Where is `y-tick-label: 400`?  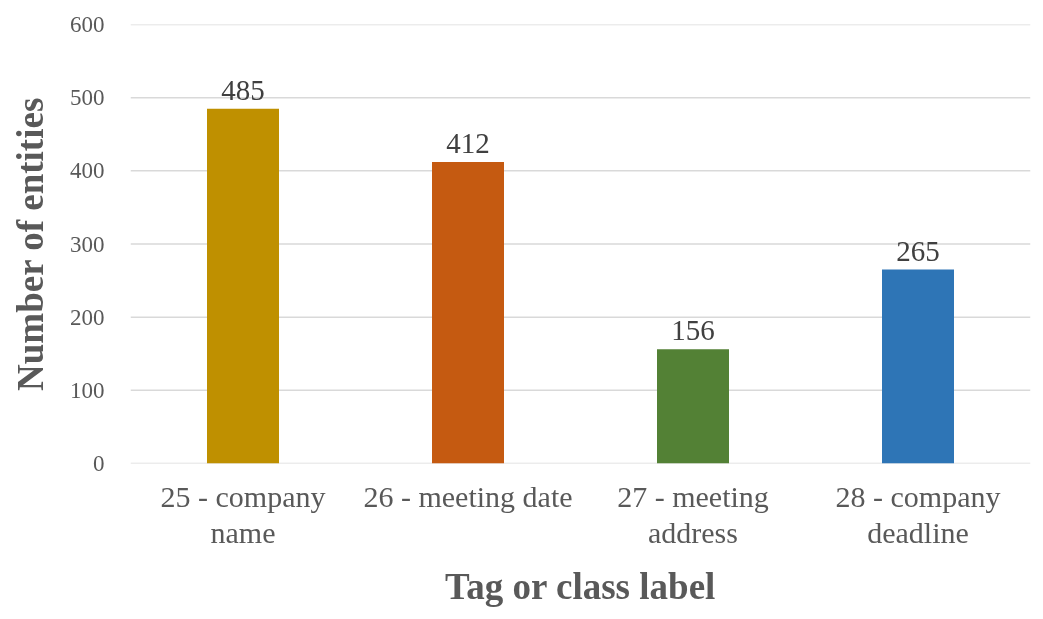
y-tick-label: 400 is located at coordinates (87, 171).